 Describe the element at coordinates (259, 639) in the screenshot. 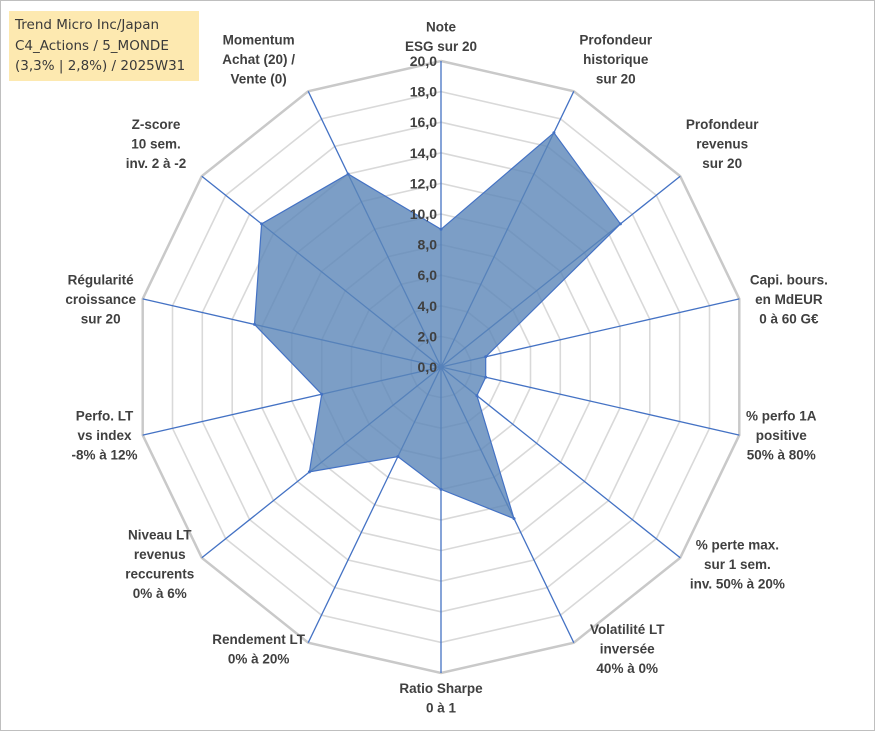

I see `radar-axis-label-line: Rendement LT` at that location.